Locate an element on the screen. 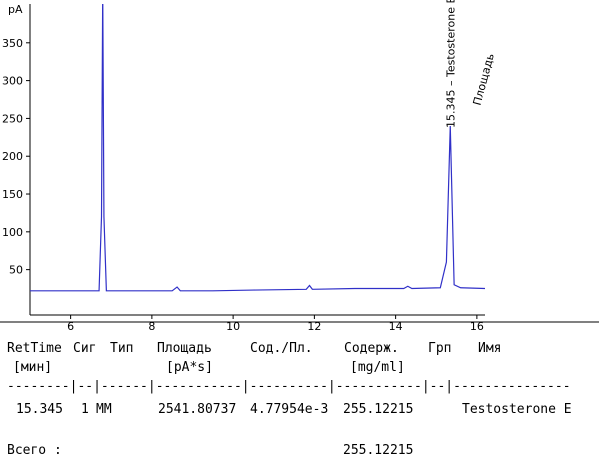  total-label: Всего : is located at coordinates (34, 450).